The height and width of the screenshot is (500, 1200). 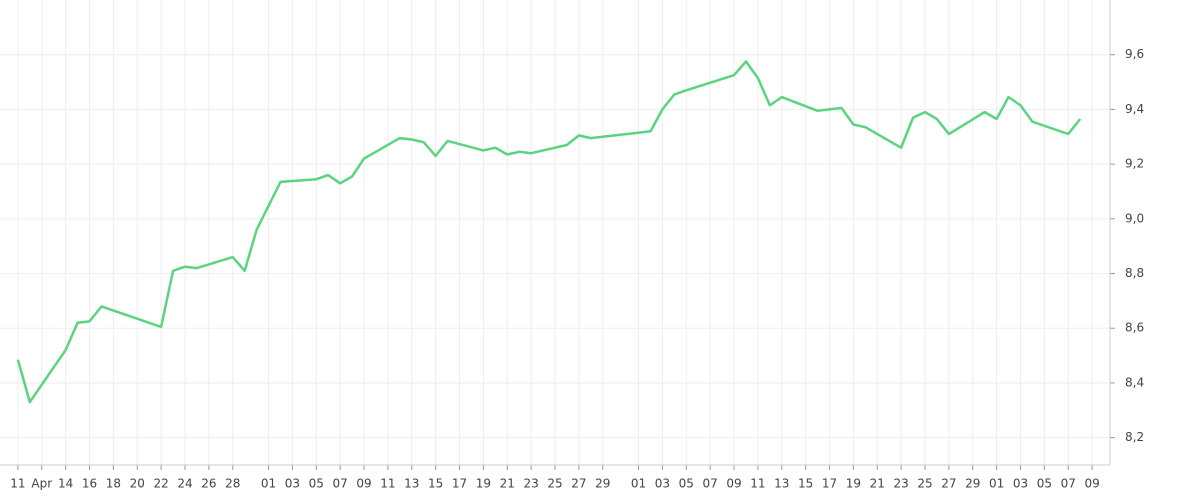 I want to click on y-tick-label: 8,6, so click(x=1134, y=328).